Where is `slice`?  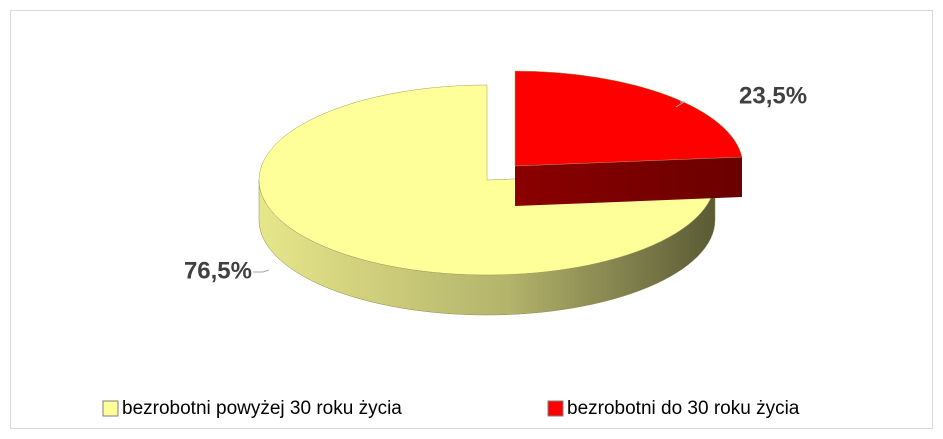
slice is located at coordinates (628, 118).